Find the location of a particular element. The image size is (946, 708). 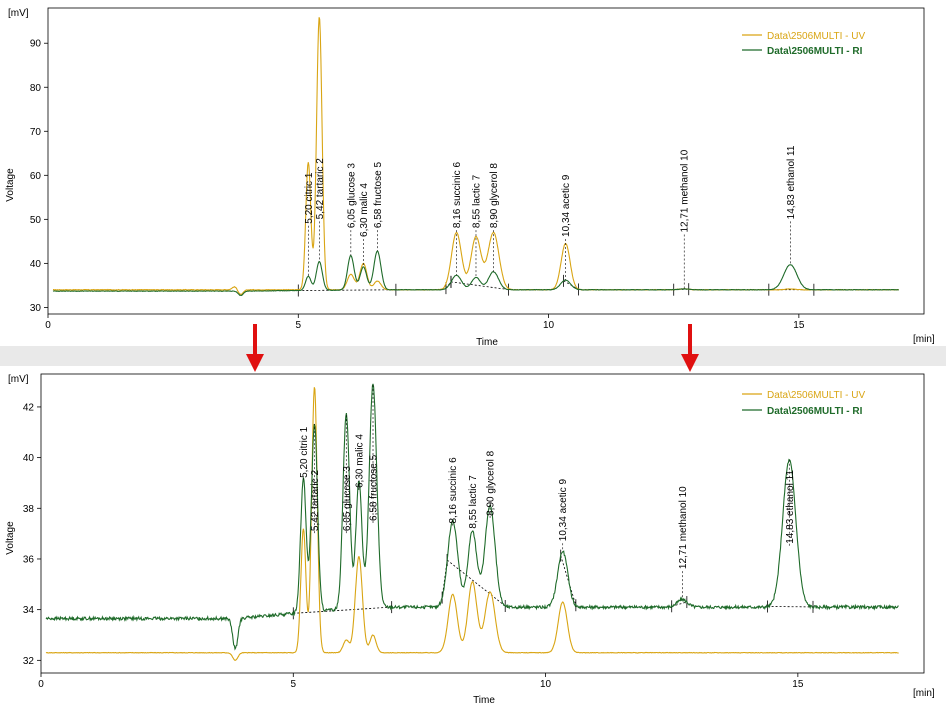

y-tick-label: 90 is located at coordinates (36, 44).